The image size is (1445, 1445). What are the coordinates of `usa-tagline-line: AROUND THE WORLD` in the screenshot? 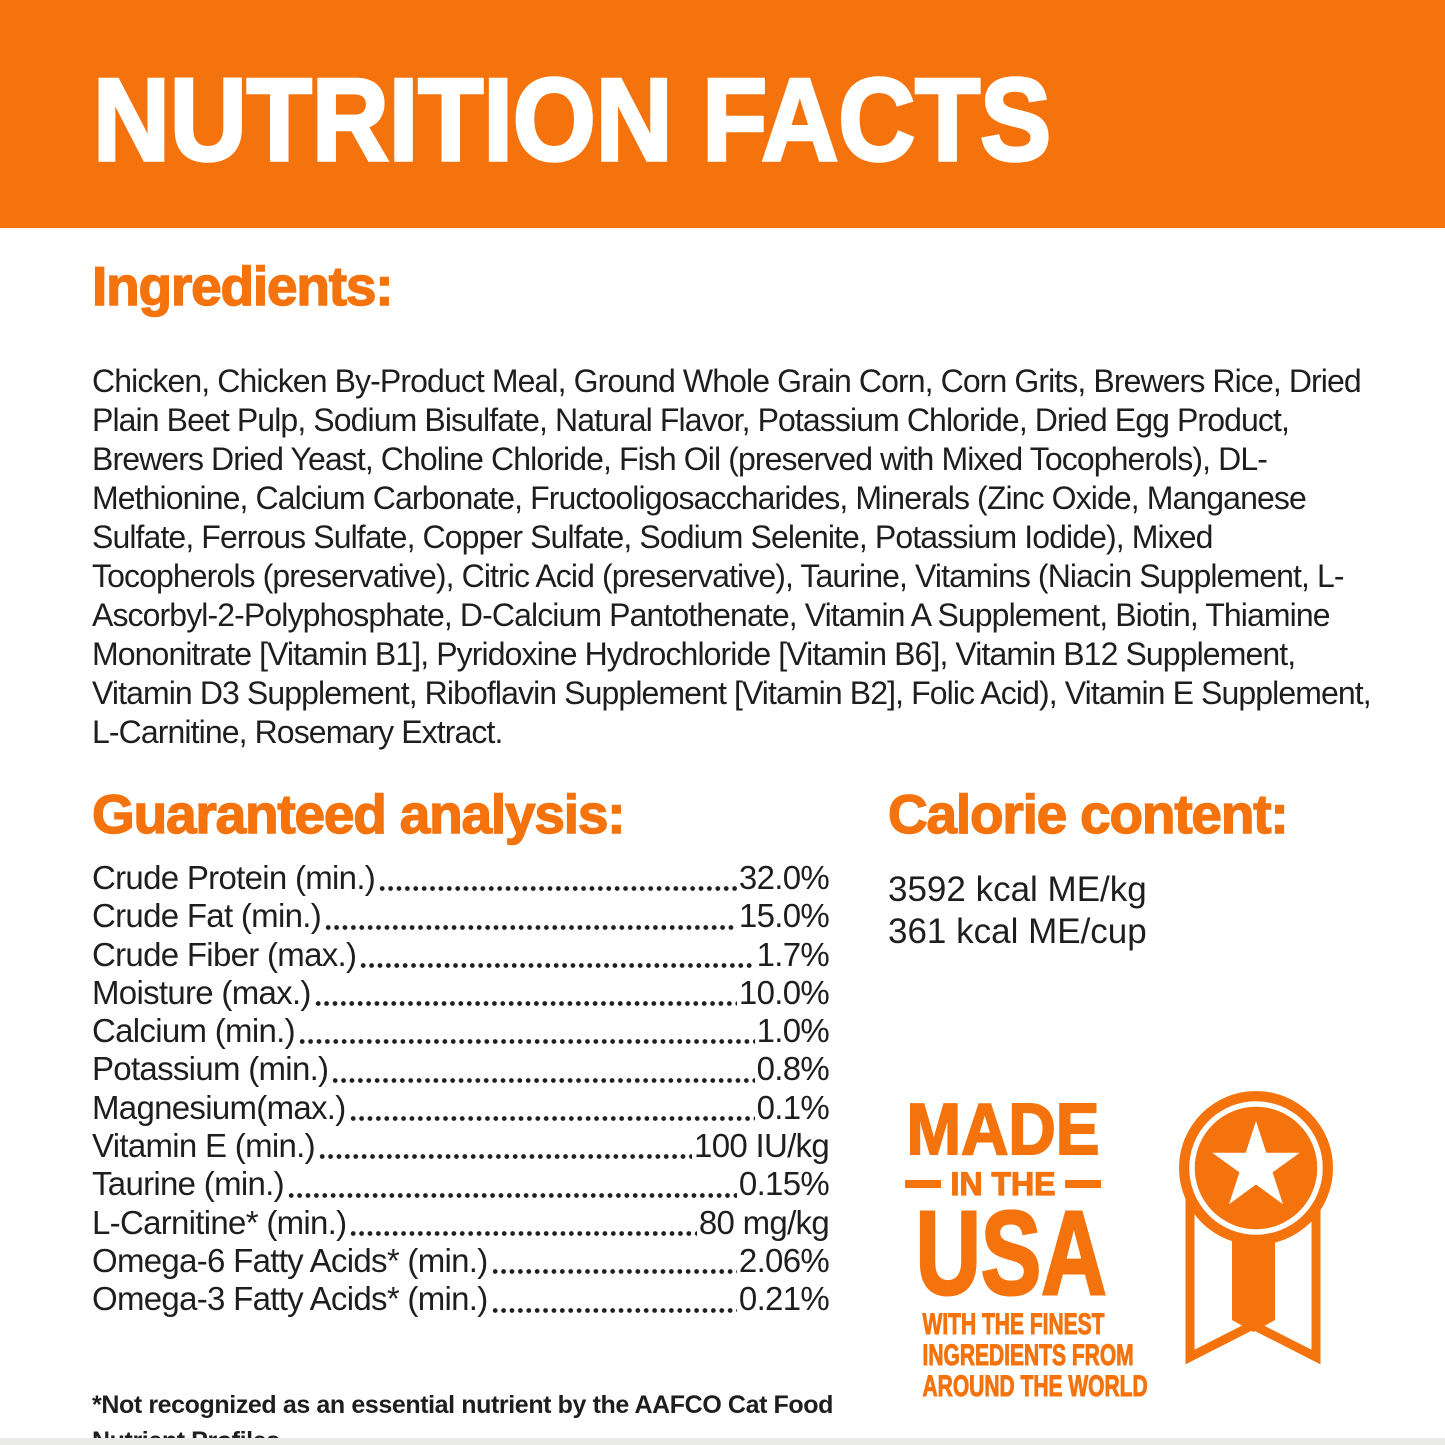 It's located at (1035, 1386).